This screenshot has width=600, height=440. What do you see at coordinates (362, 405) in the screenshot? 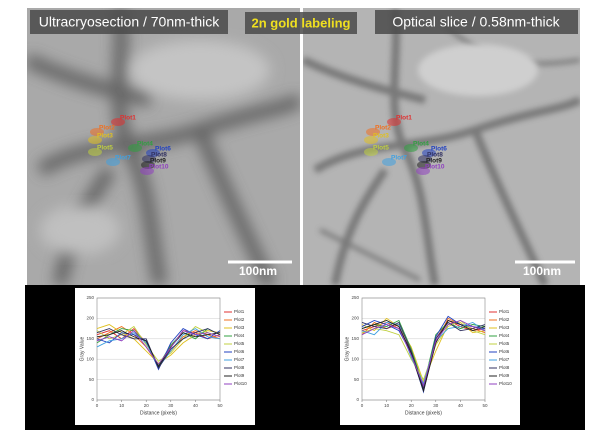
I see `x-tick-label: 0` at bounding box center [362, 405].